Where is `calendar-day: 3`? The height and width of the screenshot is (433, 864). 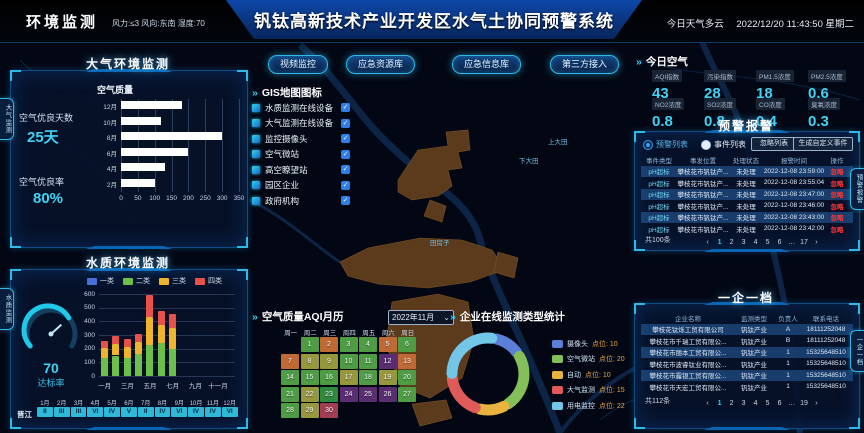 calendar-day: 3 is located at coordinates (348, 344).